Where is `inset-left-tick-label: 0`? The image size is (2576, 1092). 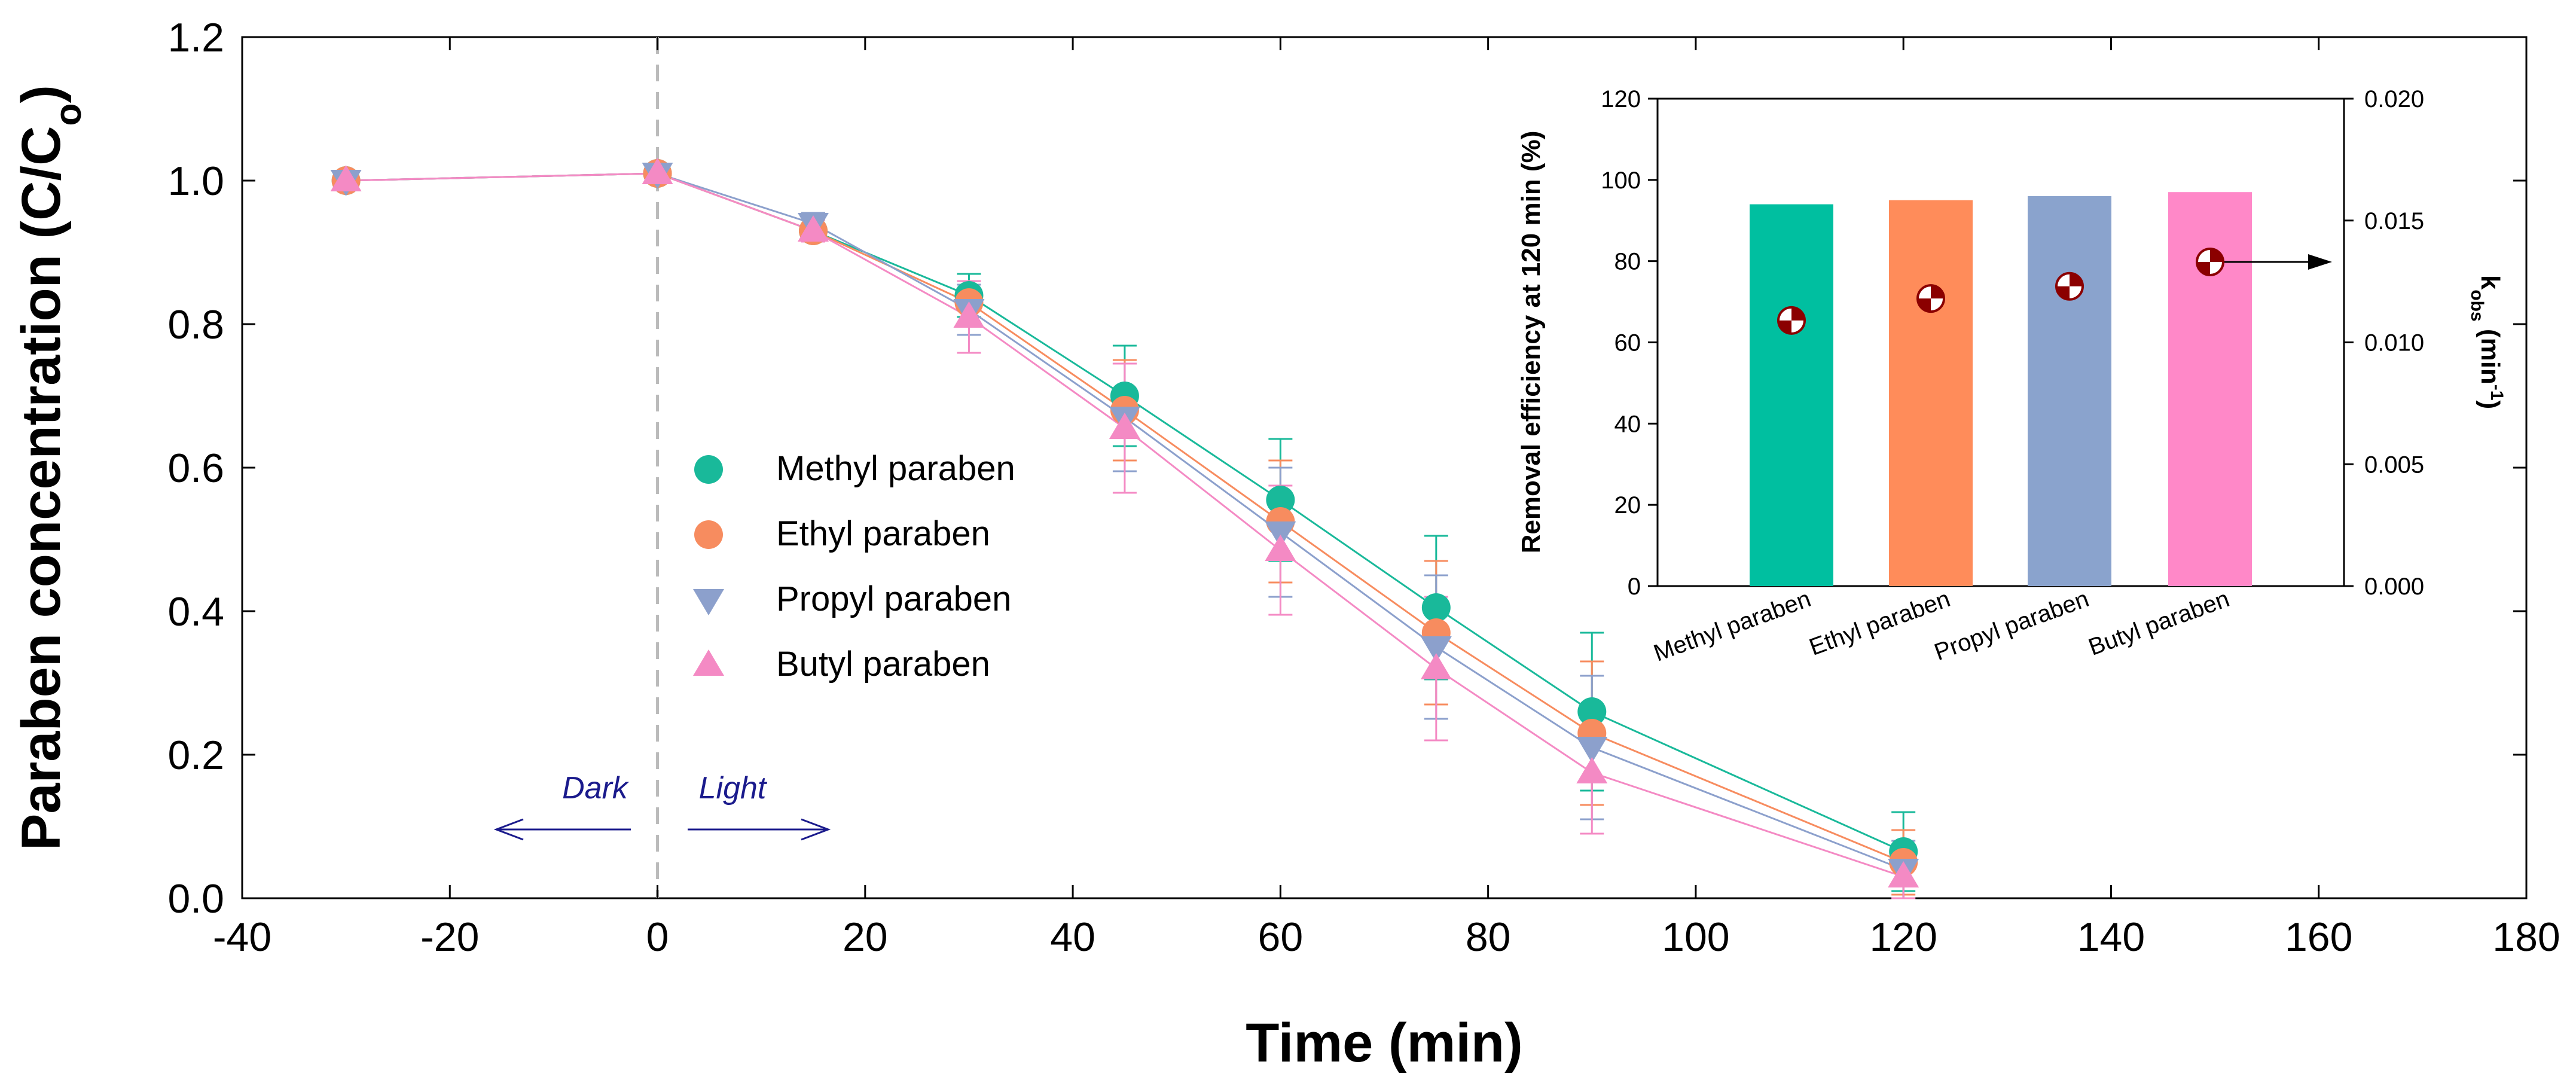
inset-left-tick-label: 0 is located at coordinates (1634, 587).